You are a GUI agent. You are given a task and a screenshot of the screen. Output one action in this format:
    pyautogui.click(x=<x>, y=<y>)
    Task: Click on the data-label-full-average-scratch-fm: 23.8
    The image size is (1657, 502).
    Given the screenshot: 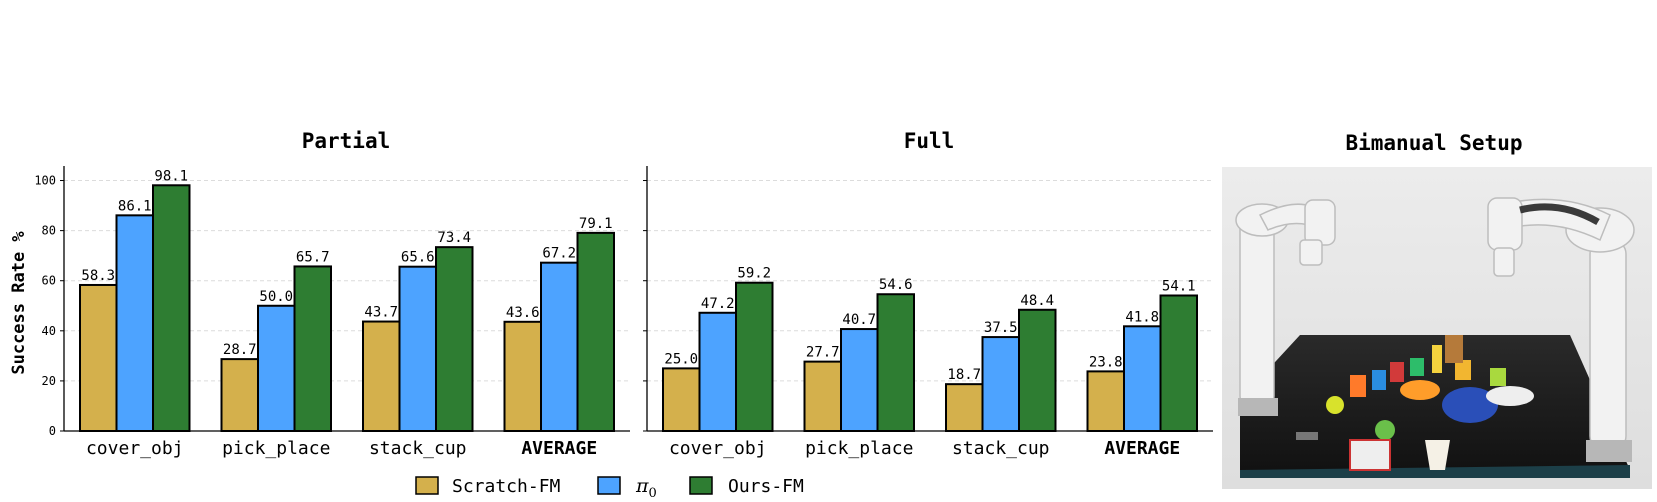 What is the action you would take?
    pyautogui.click(x=1106, y=362)
    